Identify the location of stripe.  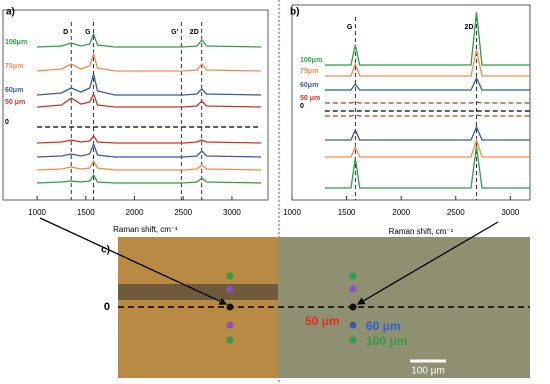
(198, 292).